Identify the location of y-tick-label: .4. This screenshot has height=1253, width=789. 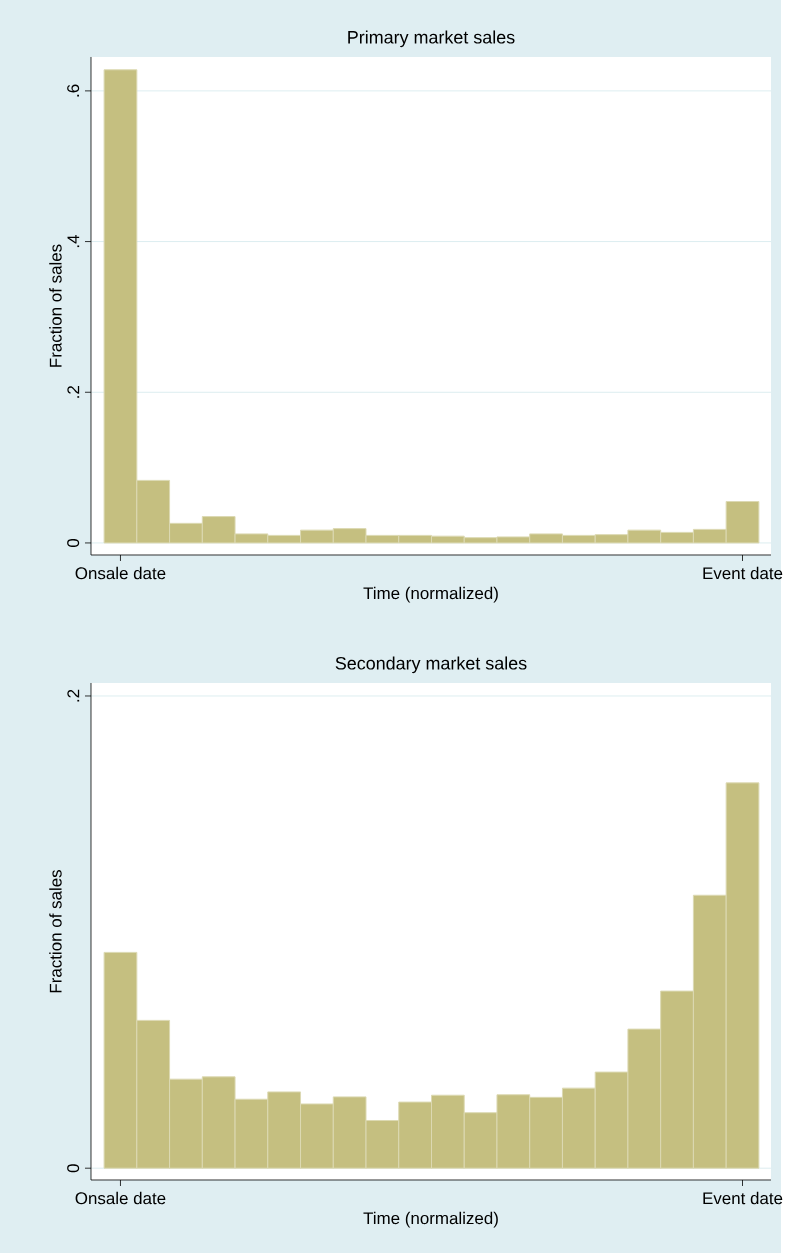
(73, 241).